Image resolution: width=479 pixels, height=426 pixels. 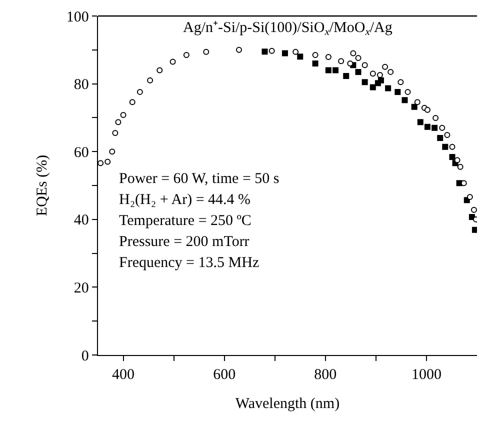 What do you see at coordinates (224, 375) in the screenshot?
I see `x-tick-label: 600` at bounding box center [224, 375].